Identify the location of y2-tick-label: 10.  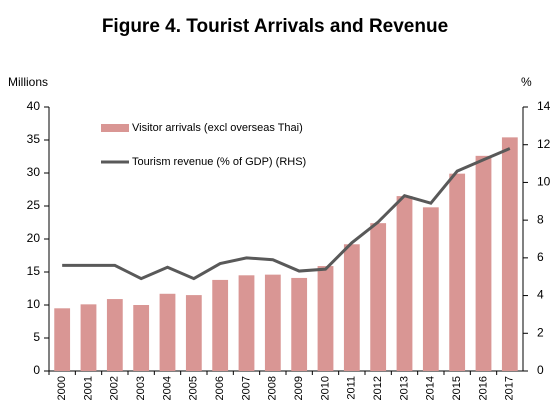
(543, 182).